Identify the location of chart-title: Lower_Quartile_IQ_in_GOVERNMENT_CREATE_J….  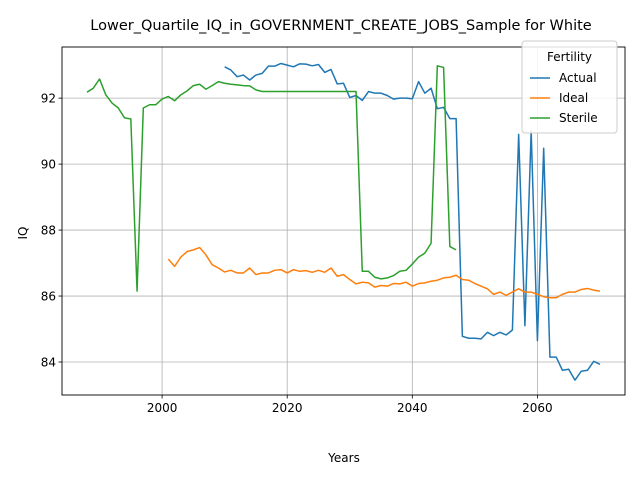
(341, 26).